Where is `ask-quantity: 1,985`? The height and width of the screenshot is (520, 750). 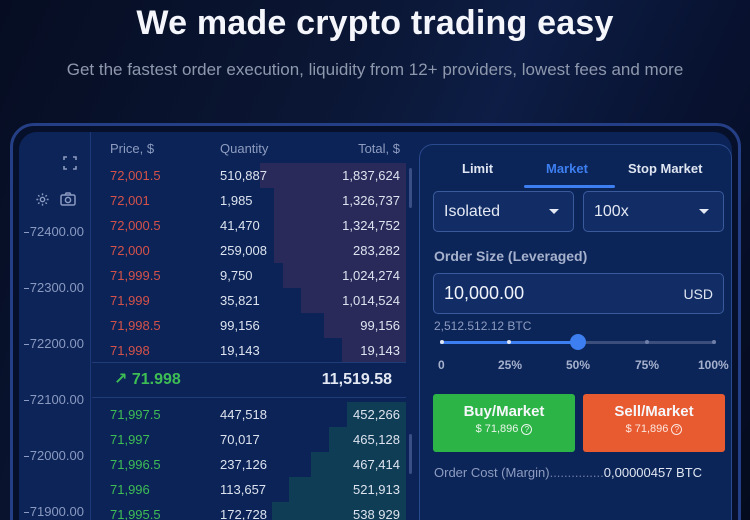
ask-quantity: 1,985 is located at coordinates (236, 200).